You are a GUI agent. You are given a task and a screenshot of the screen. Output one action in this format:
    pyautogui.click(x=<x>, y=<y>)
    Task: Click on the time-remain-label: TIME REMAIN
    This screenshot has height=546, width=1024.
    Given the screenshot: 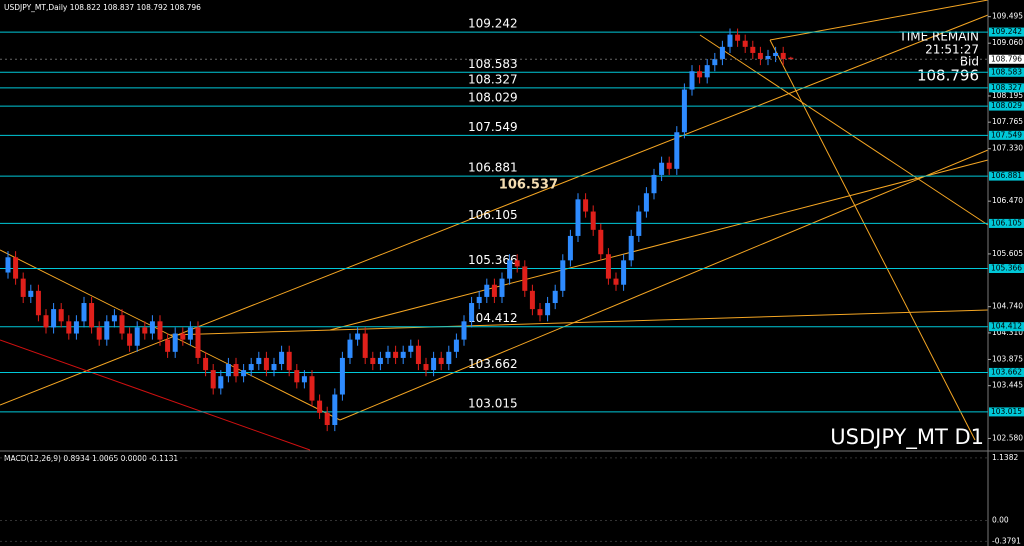 What is the action you would take?
    pyautogui.click(x=938, y=37)
    